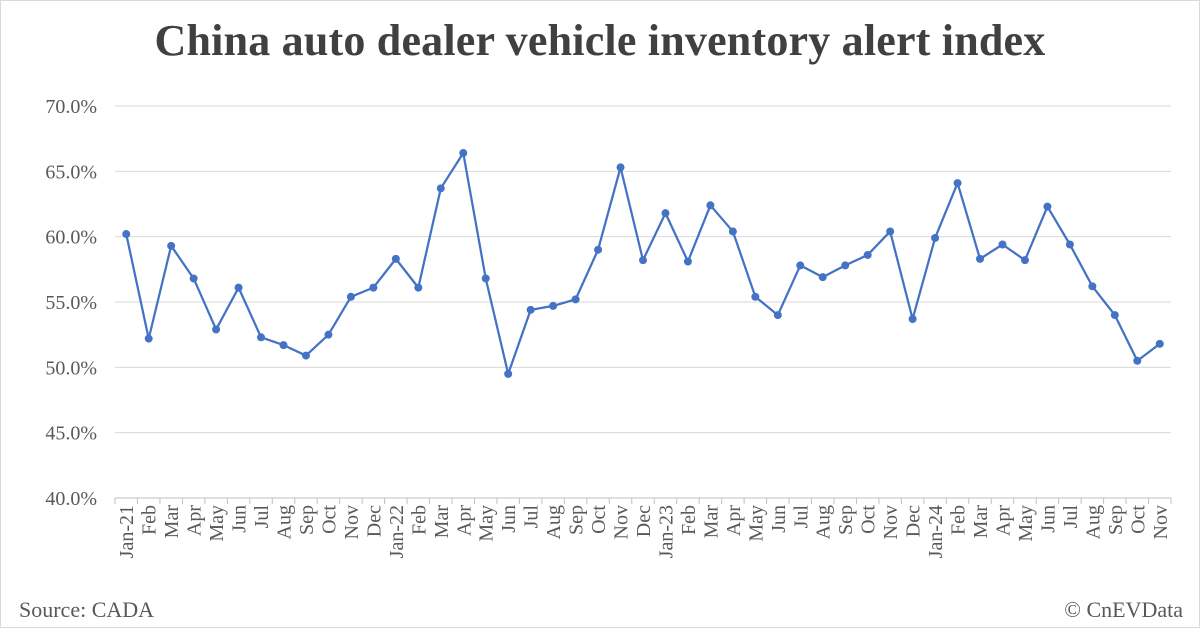 Image resolution: width=1200 pixels, height=628 pixels. Describe the element at coordinates (71, 107) in the screenshot. I see `y-tick-label: 70.0%` at that location.